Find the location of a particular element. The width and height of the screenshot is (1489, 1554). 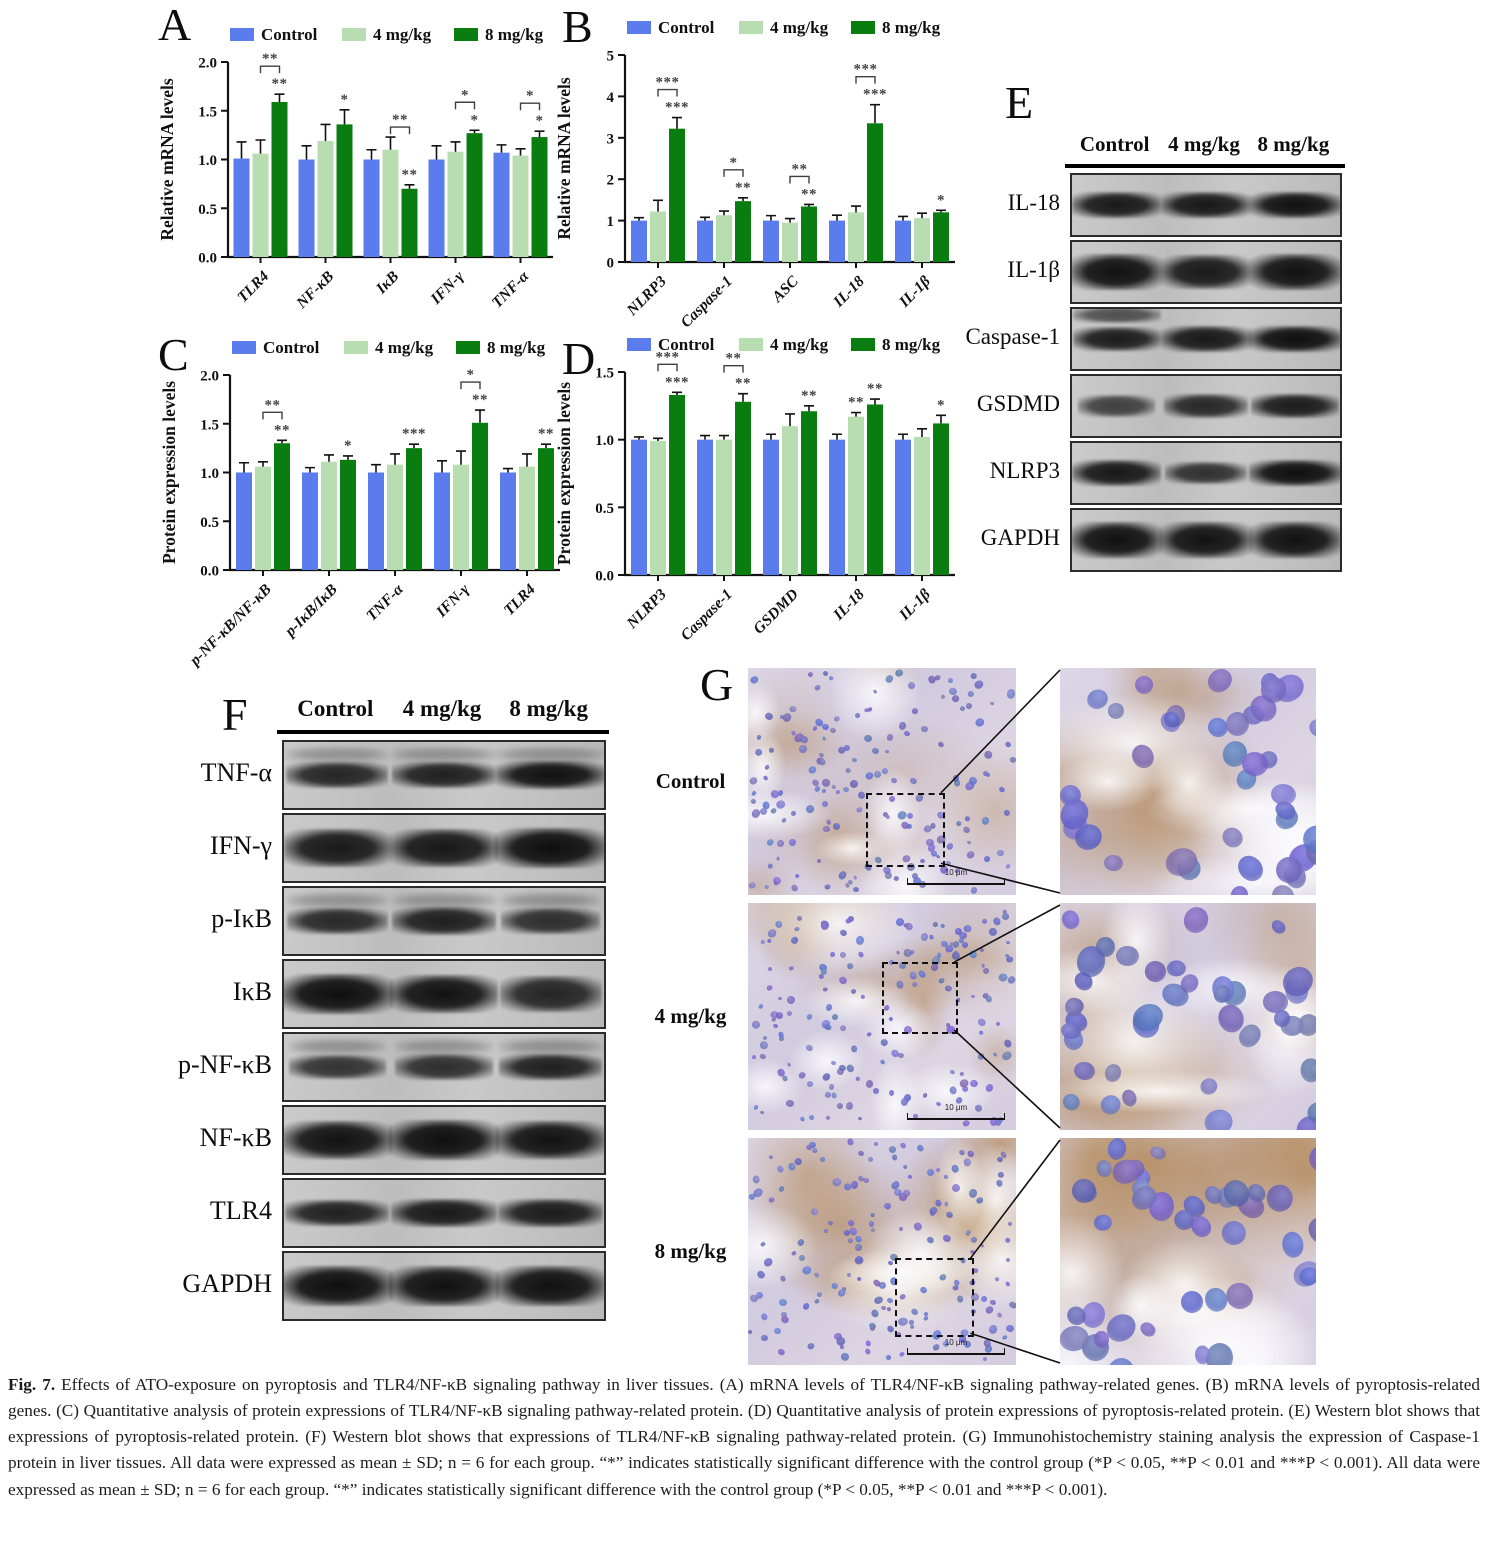

category-label: TNF-α is located at coordinates (511, 290).